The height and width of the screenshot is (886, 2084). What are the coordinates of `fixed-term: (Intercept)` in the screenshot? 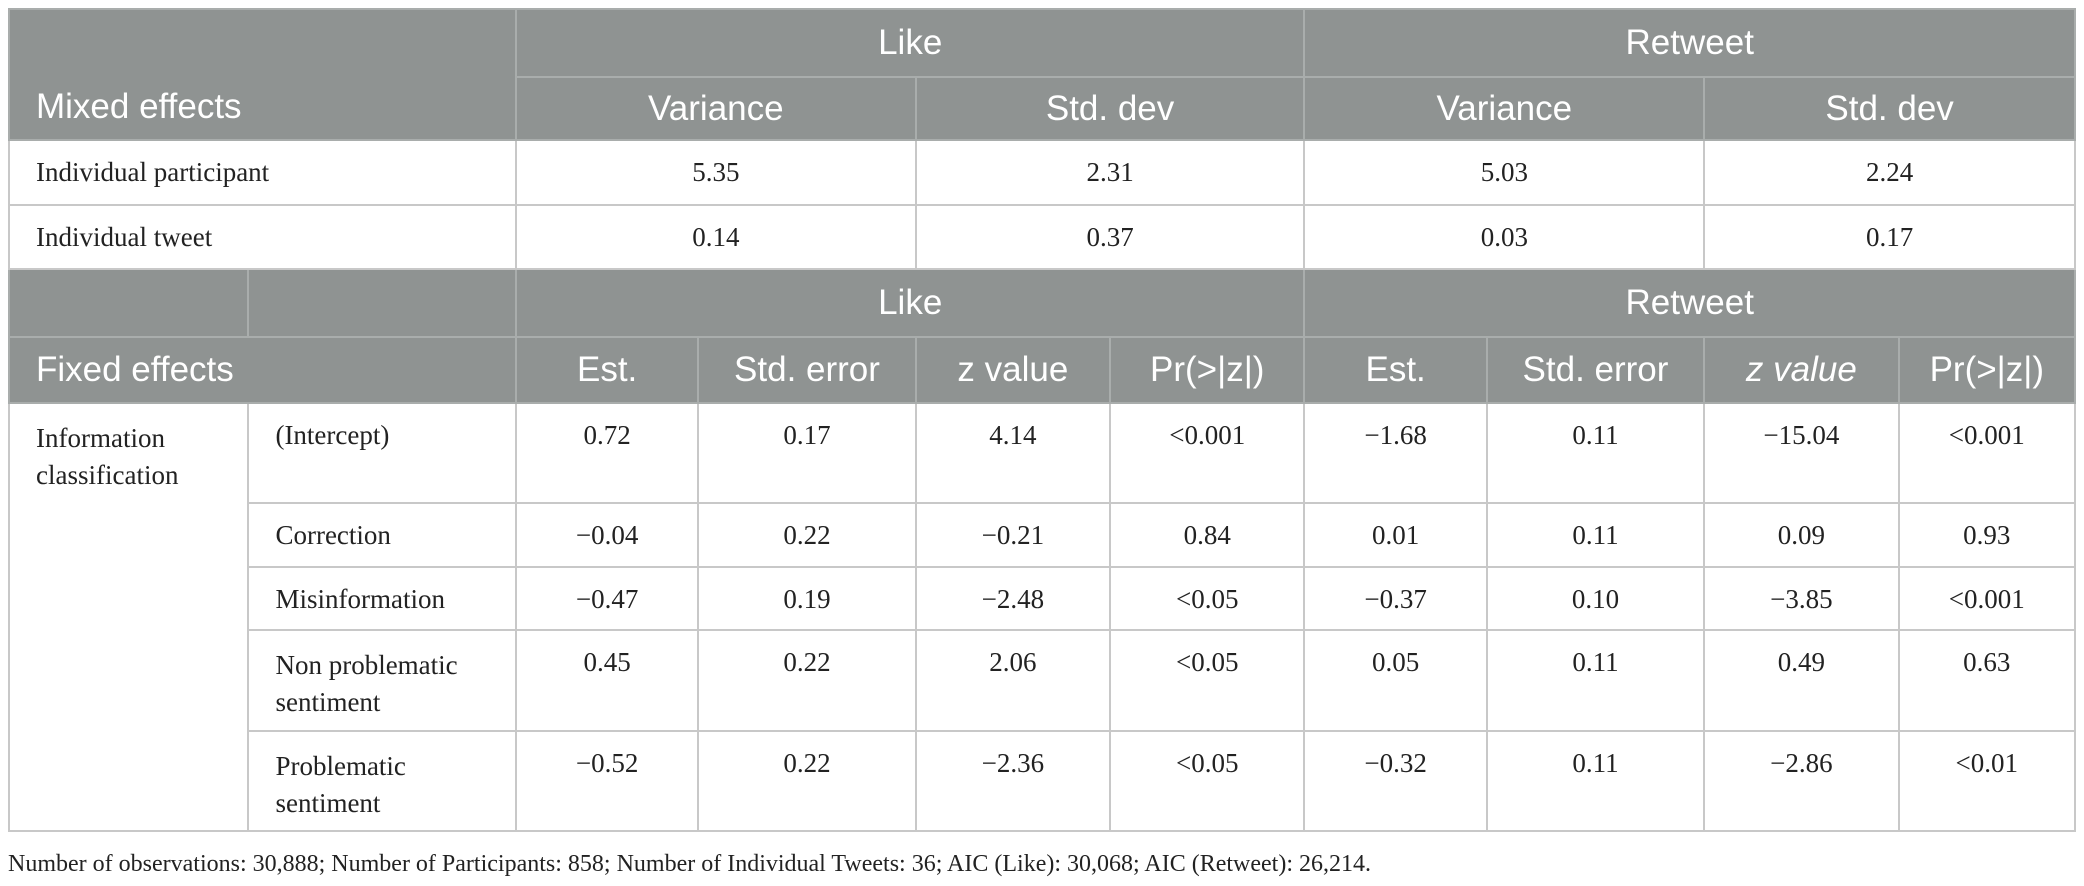 It's located at (382, 453).